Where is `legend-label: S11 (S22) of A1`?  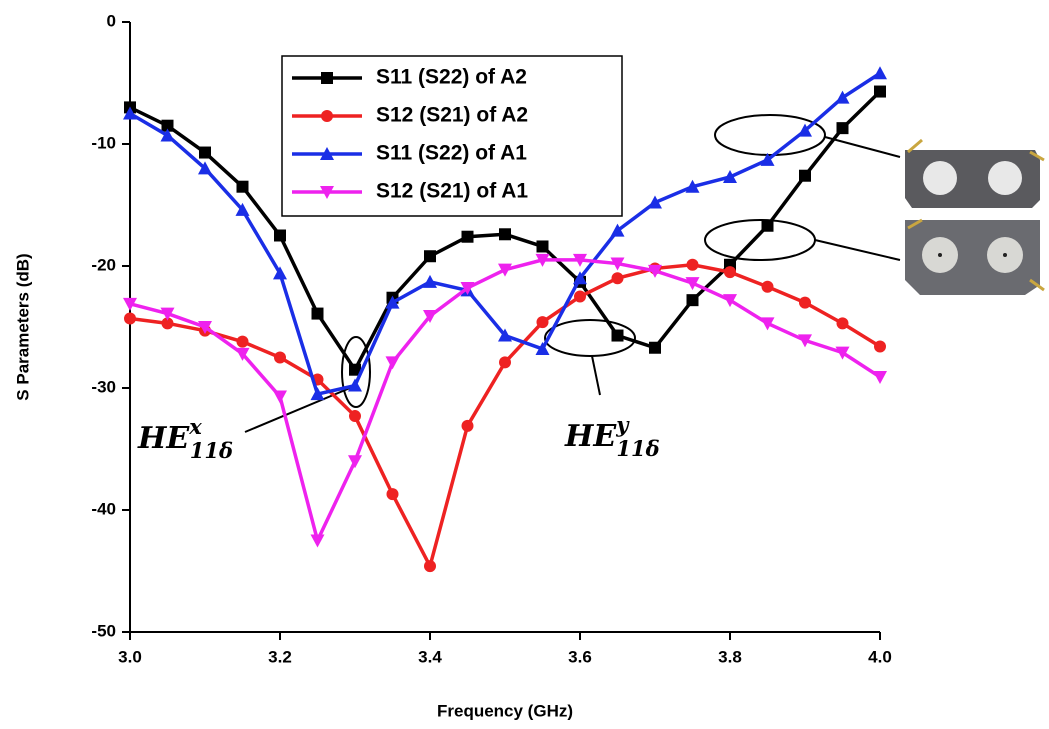
legend-label: S11 (S22) of A1 is located at coordinates (451, 153).